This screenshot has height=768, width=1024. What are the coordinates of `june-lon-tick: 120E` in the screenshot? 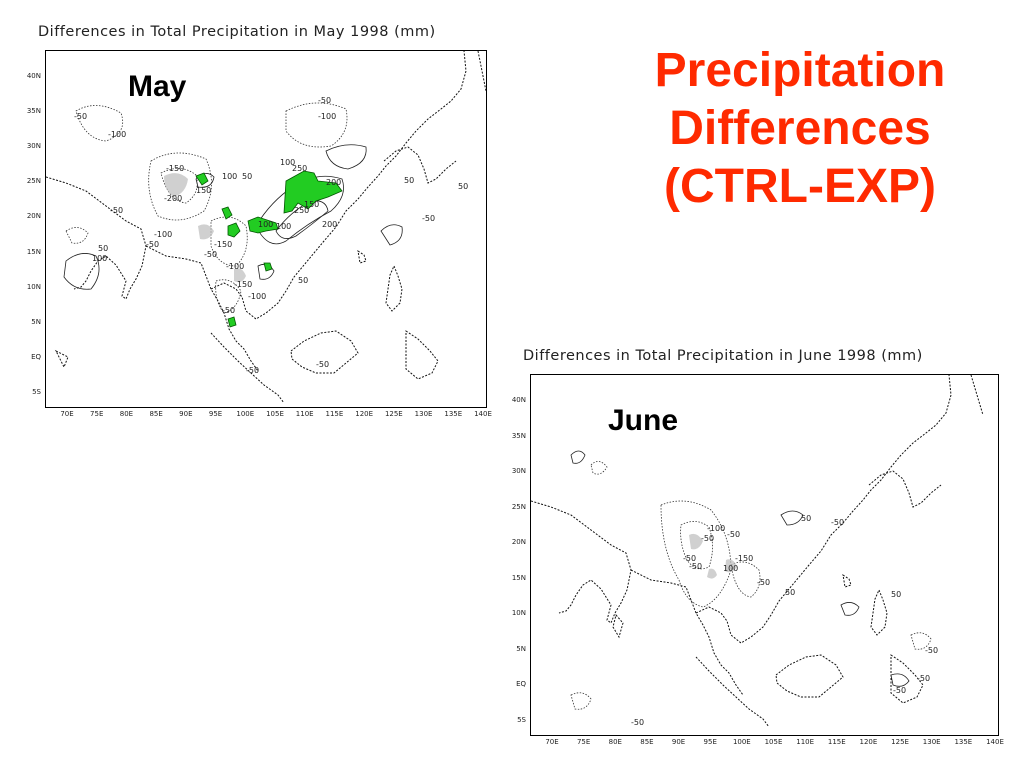 It's located at (868, 742).